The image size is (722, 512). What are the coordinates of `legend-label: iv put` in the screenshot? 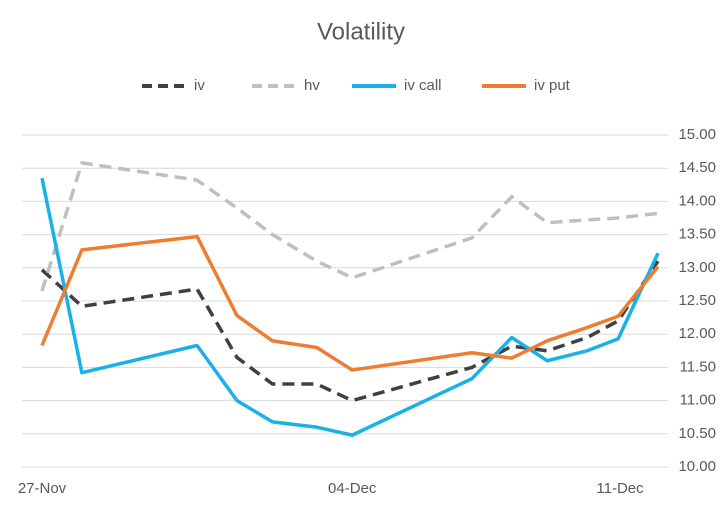 It's located at (552, 85).